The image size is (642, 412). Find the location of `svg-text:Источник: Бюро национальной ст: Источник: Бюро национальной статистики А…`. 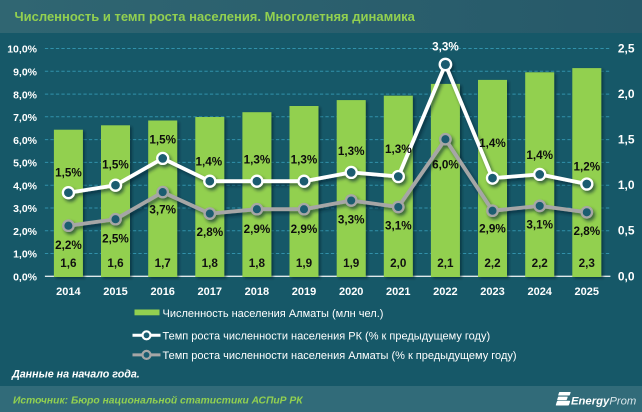

svg-text:Источник: Бюро национальной ст: Источник: Бюро национальной статистики А… is located at coordinates (158, 401).